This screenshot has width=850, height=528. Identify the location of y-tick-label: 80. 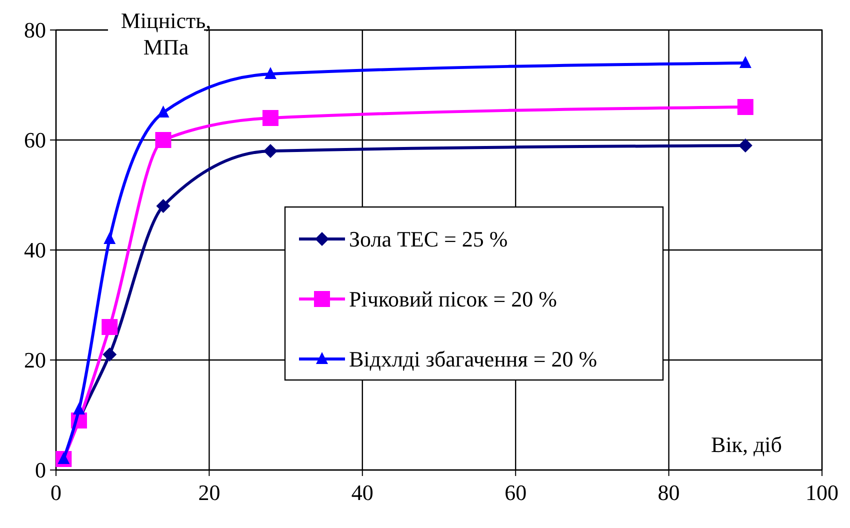
(35, 30).